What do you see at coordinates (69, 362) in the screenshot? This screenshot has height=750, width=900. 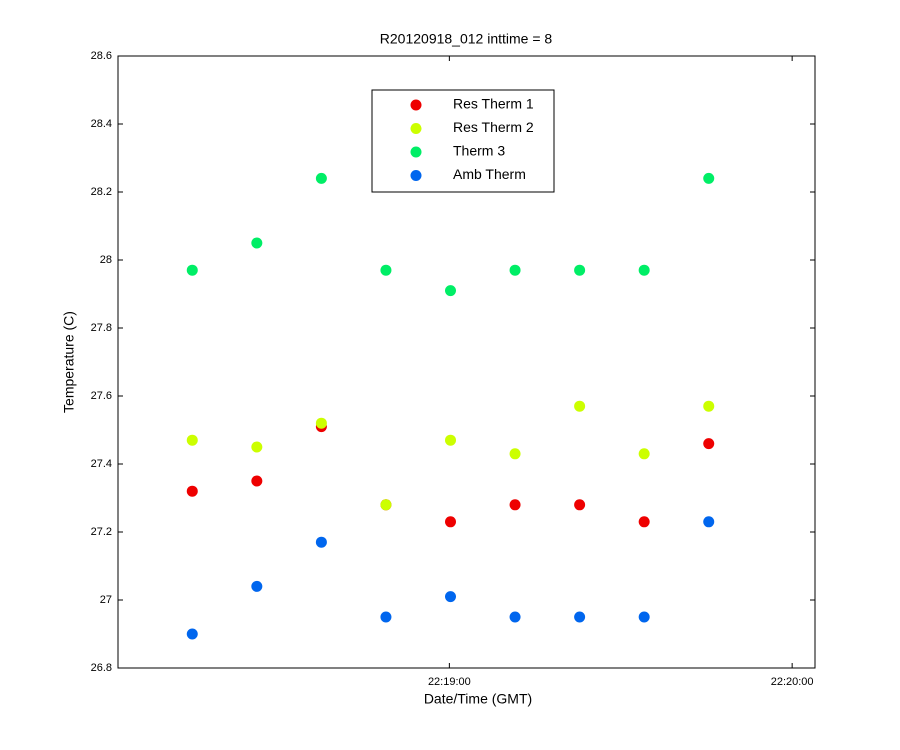 I see `y-axis-label: Temperature (C)` at bounding box center [69, 362].